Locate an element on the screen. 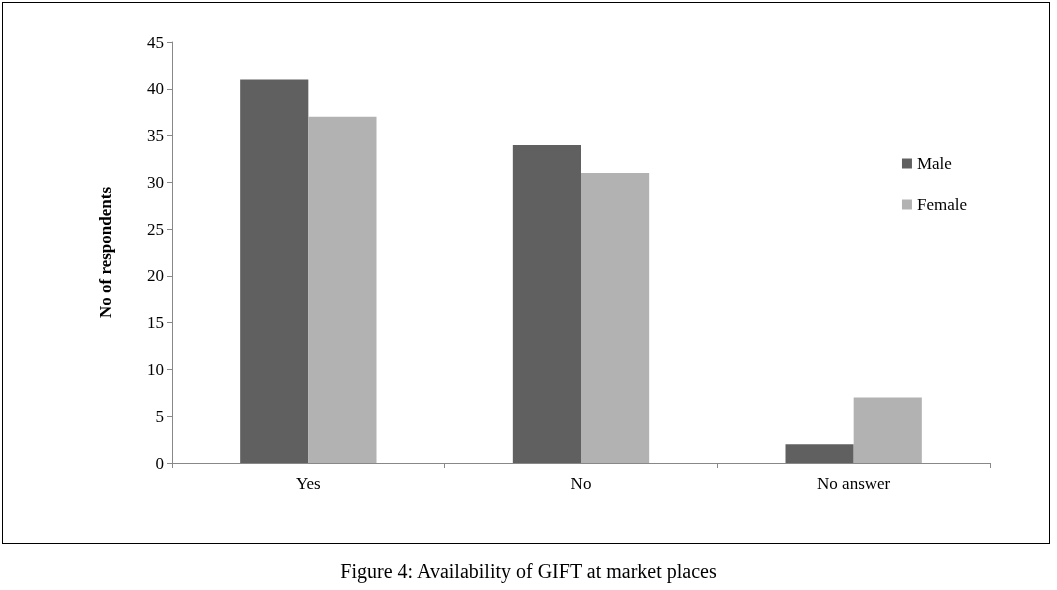 The height and width of the screenshot is (590, 1057). x-tick-label: No is located at coordinates (581, 483).